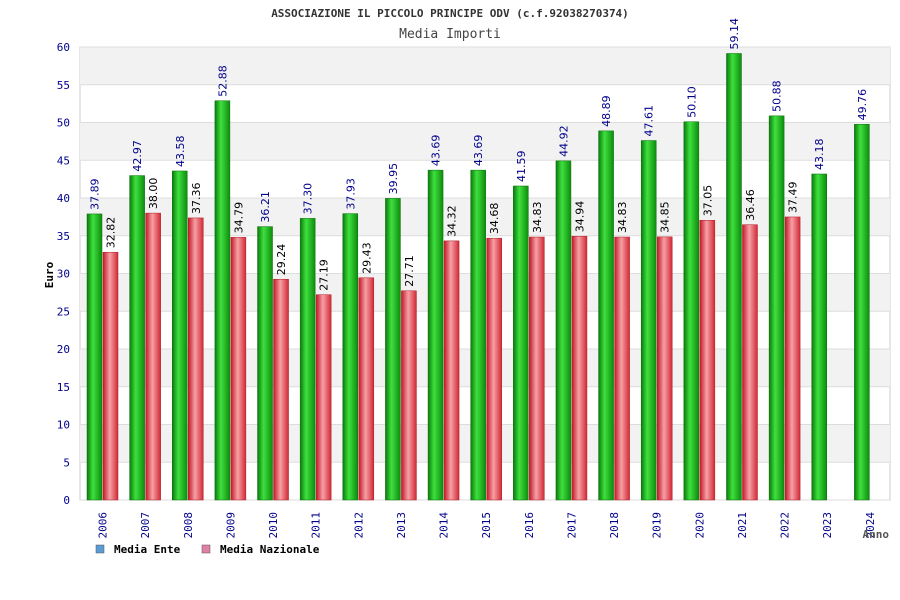  Describe the element at coordinates (563, 141) in the screenshot. I see `data-label: 44.92` at that location.